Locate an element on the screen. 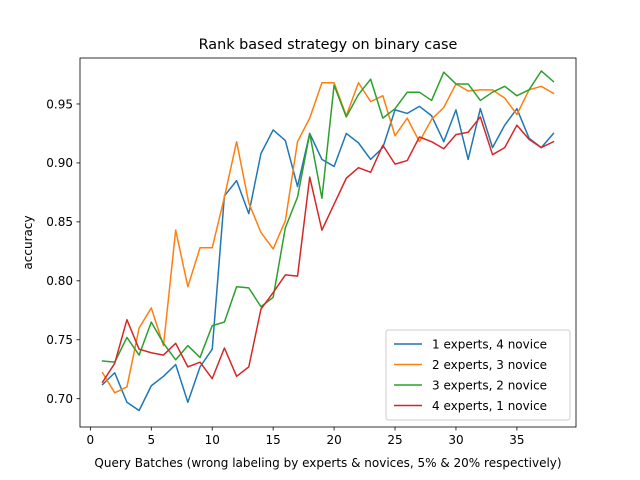  x-tick-label: 35 is located at coordinates (516, 440).